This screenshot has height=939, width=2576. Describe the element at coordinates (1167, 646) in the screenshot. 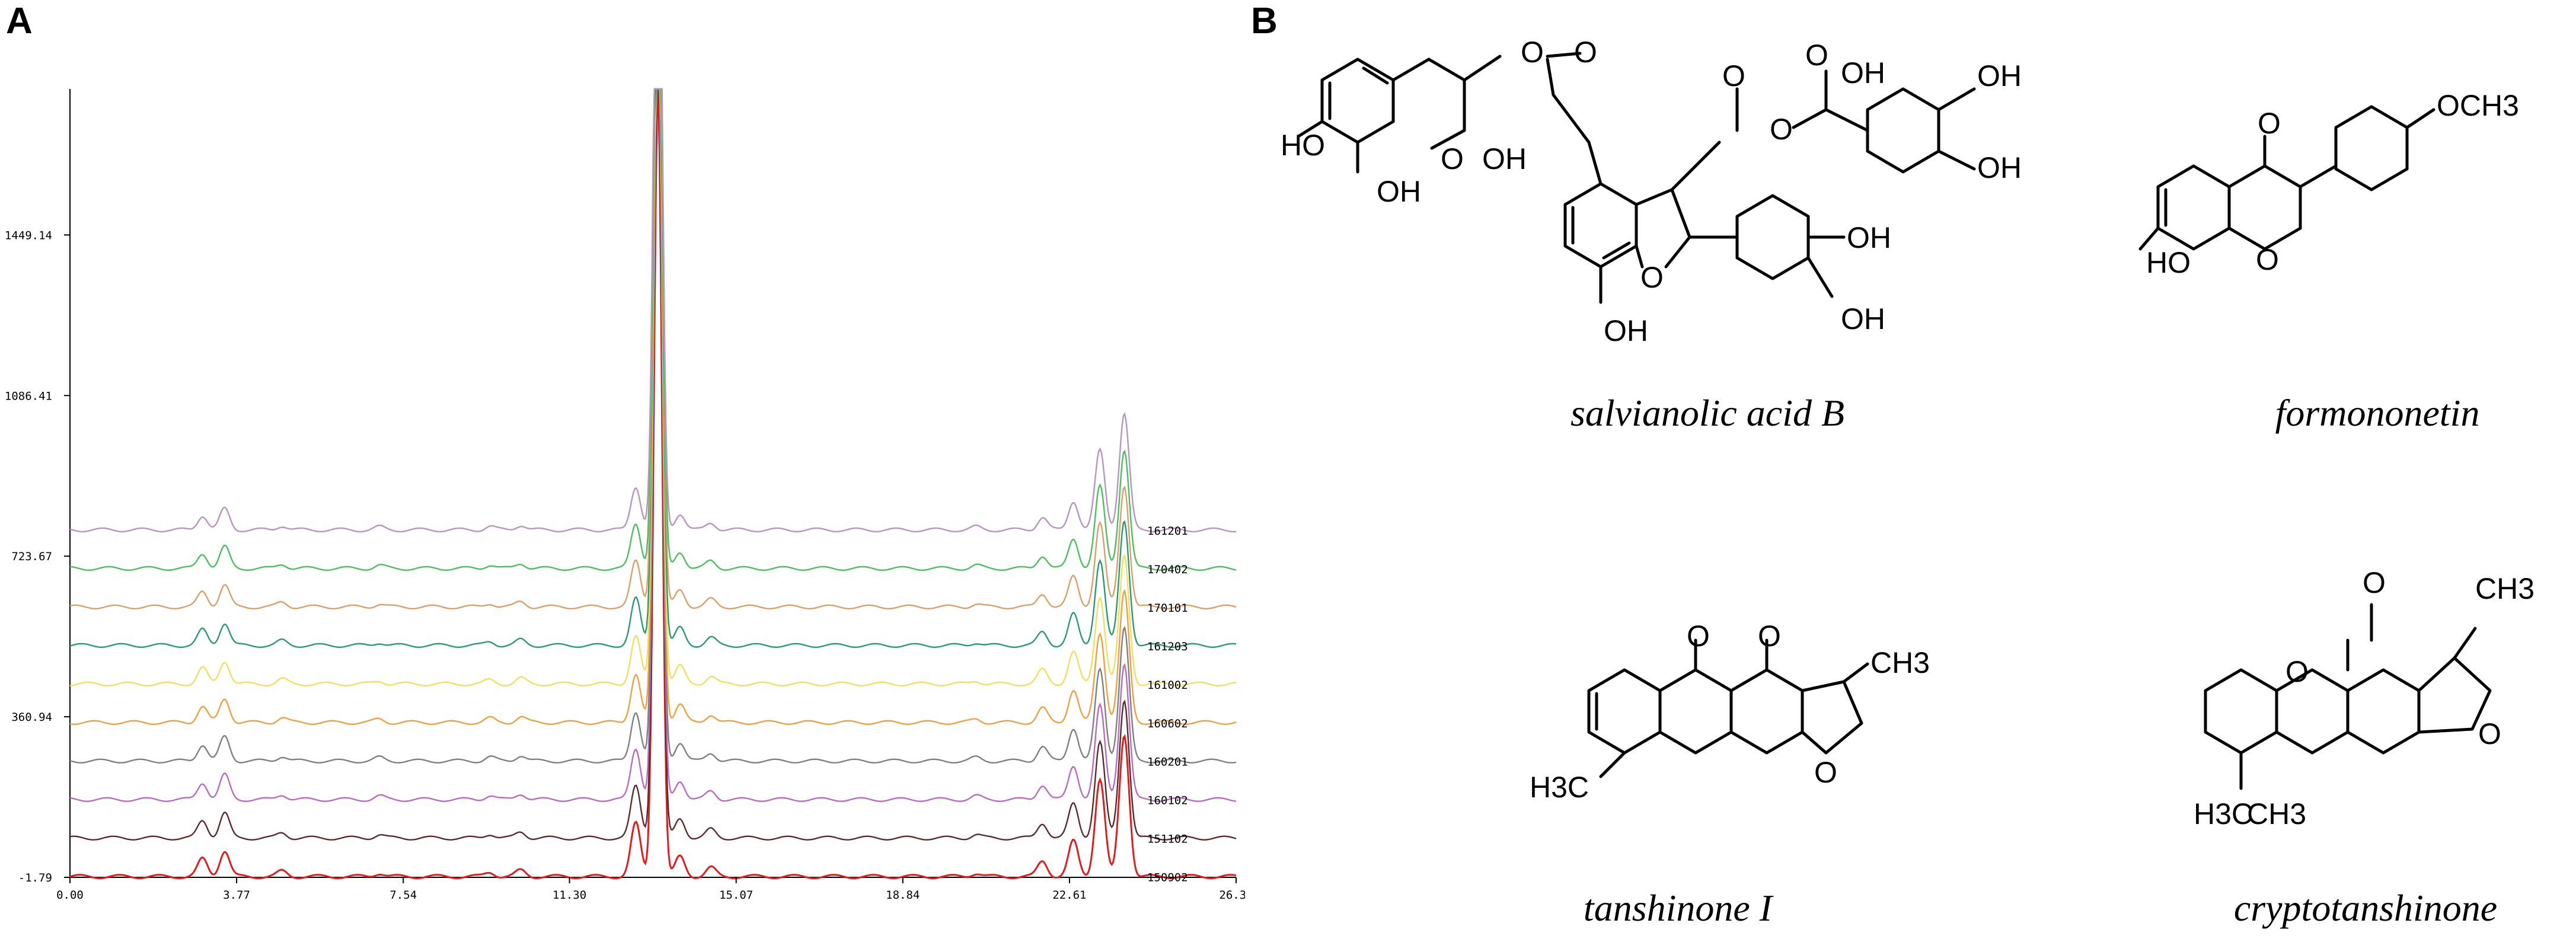

I see `series-label-161203: 161203` at that location.